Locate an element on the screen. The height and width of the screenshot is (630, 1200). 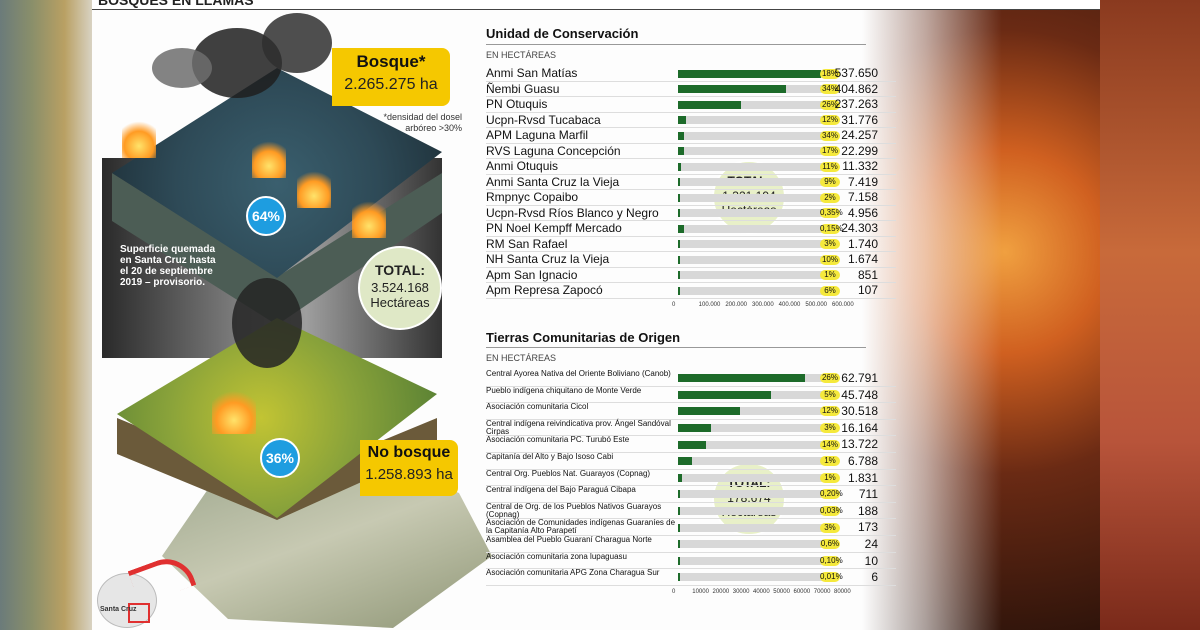
top-bar: BOSQUES EN LLAMAS is located at coordinates (596, 5).